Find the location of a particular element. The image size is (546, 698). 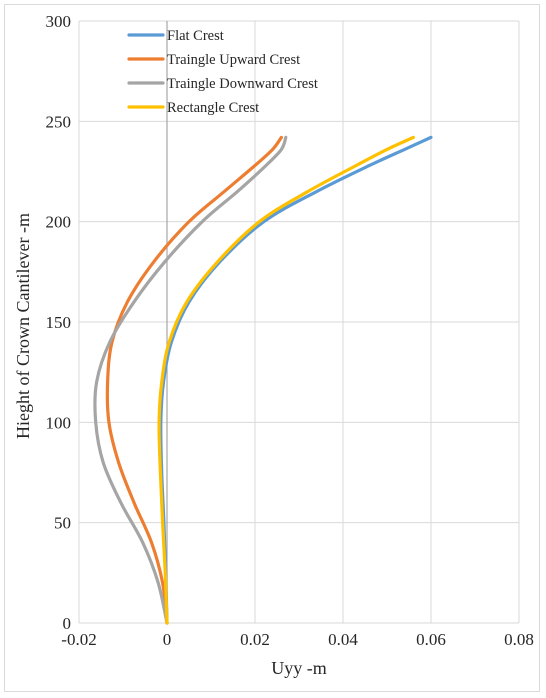

y-tick-label: 100 is located at coordinates (59, 422).